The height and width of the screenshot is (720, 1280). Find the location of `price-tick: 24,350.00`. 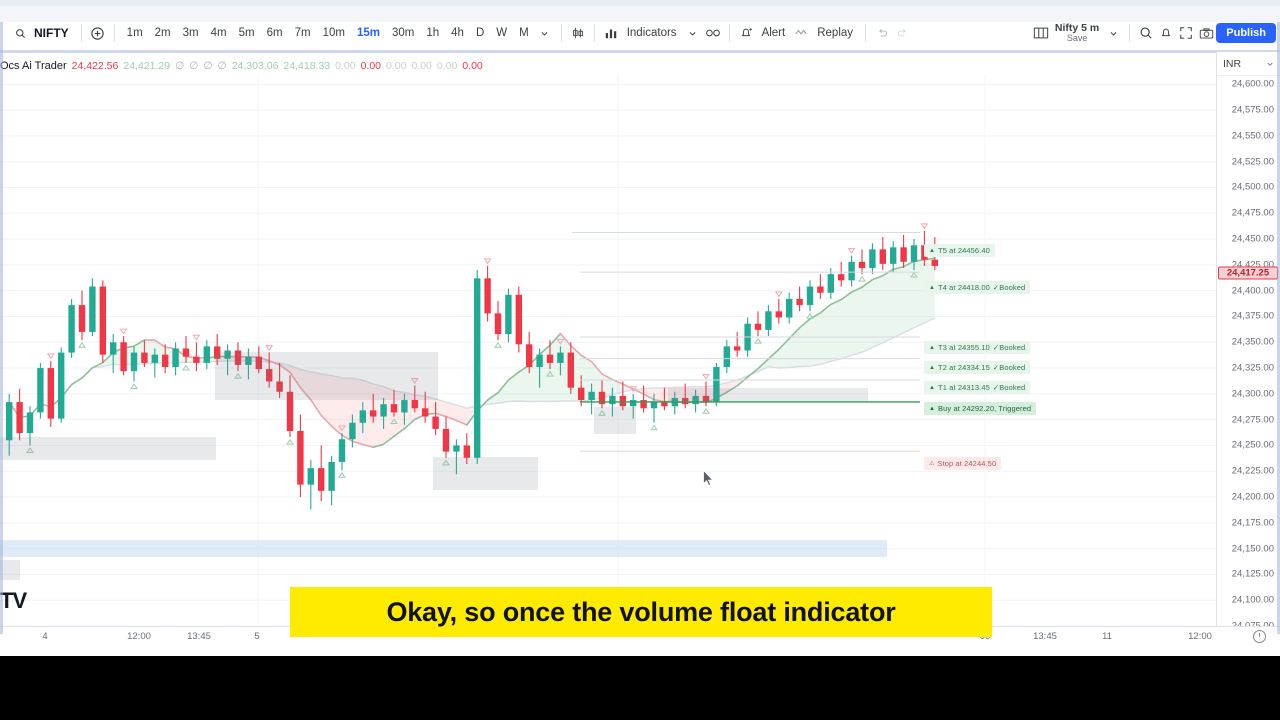

price-tick: 24,350.00 is located at coordinates (1252, 342).